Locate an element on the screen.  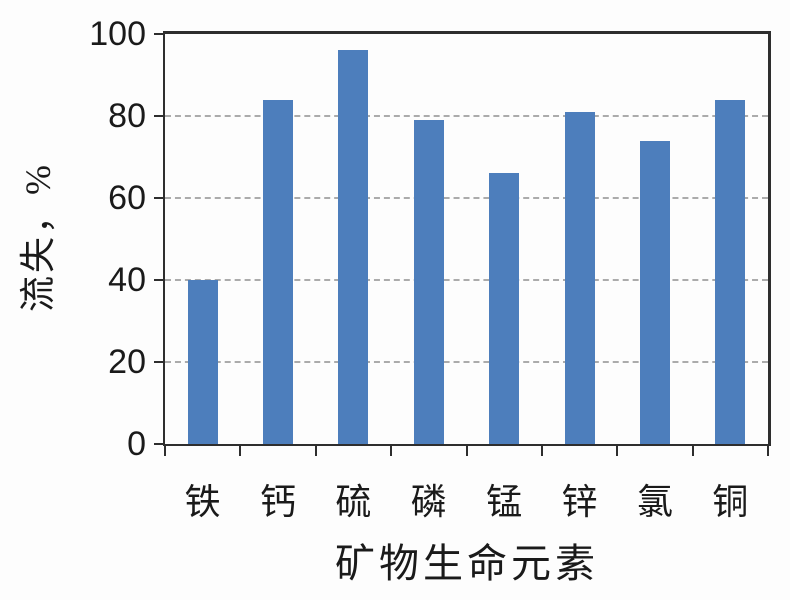
x-category-label: 铜 is located at coordinates (730, 502).